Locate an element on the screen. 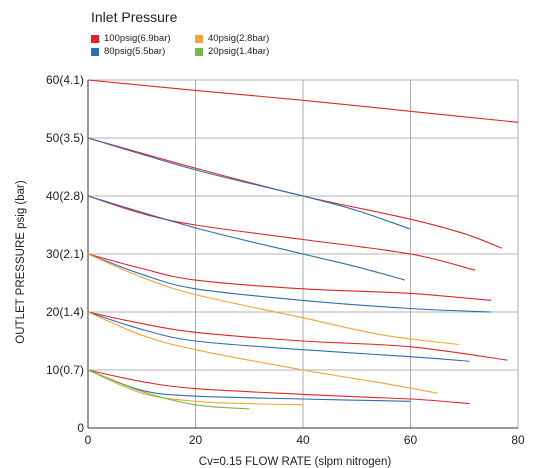  x-tick-label: 40 is located at coordinates (303, 440).